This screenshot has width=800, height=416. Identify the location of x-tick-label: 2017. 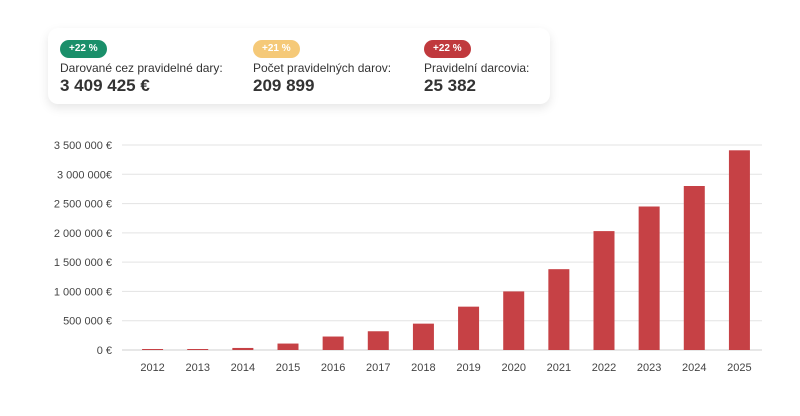
(378, 368).